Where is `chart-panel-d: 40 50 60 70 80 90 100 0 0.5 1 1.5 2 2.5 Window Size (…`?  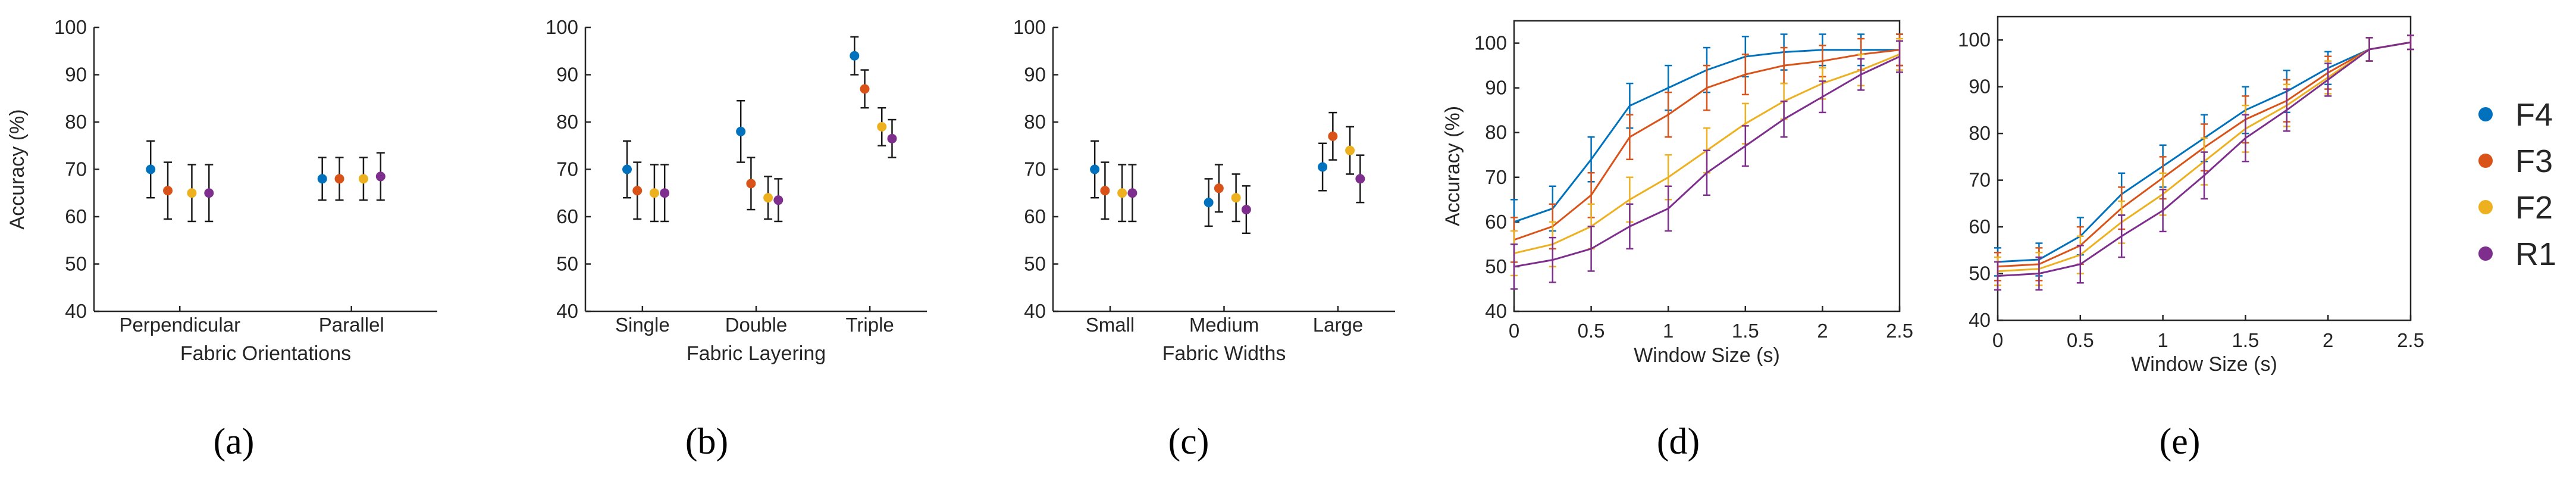
chart-panel-d: 40 50 60 70 80 90 100 0 0.5 1 1.5 2 2.5 Window Size (… is located at coordinates (1677, 194).